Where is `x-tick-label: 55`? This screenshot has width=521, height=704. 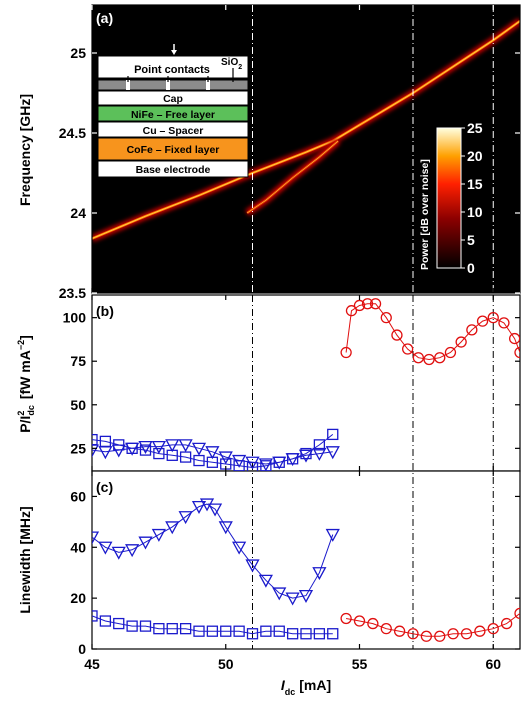
x-tick-label: 55 is located at coordinates (360, 664).